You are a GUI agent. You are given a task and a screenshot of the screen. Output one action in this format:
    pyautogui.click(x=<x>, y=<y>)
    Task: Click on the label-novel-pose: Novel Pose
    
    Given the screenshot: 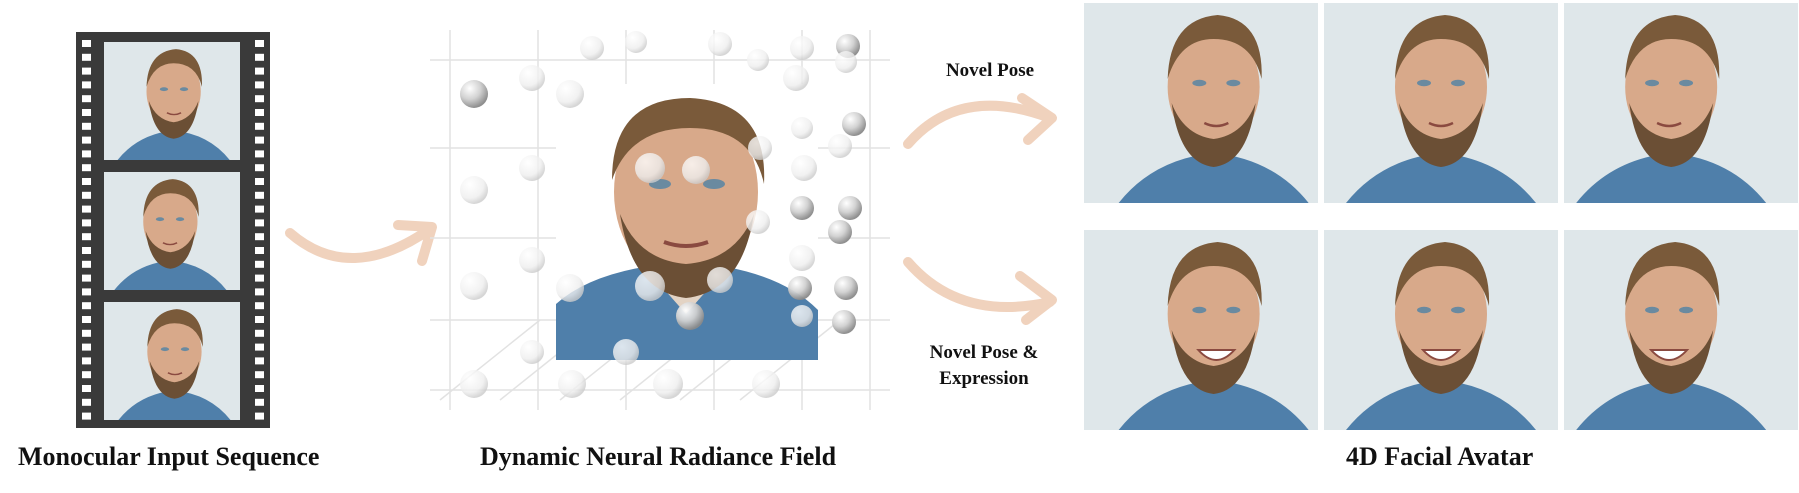 What is the action you would take?
    pyautogui.click(x=990, y=70)
    